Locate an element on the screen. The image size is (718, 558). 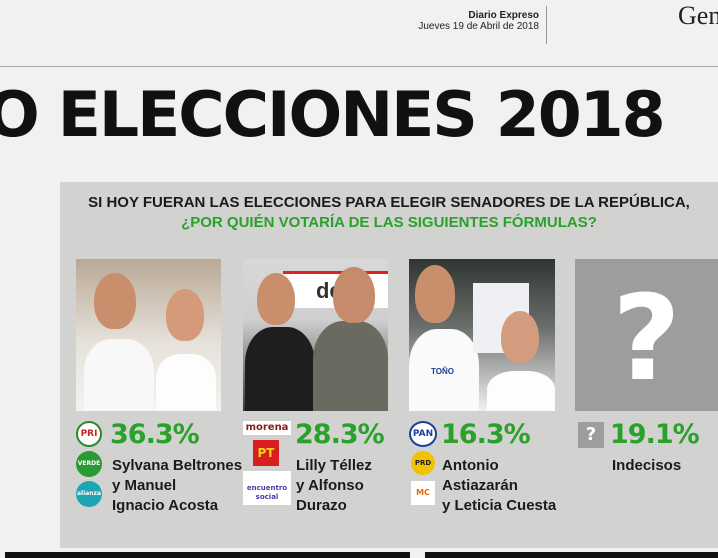
name-line: Indecisos is located at coordinates (647, 465).